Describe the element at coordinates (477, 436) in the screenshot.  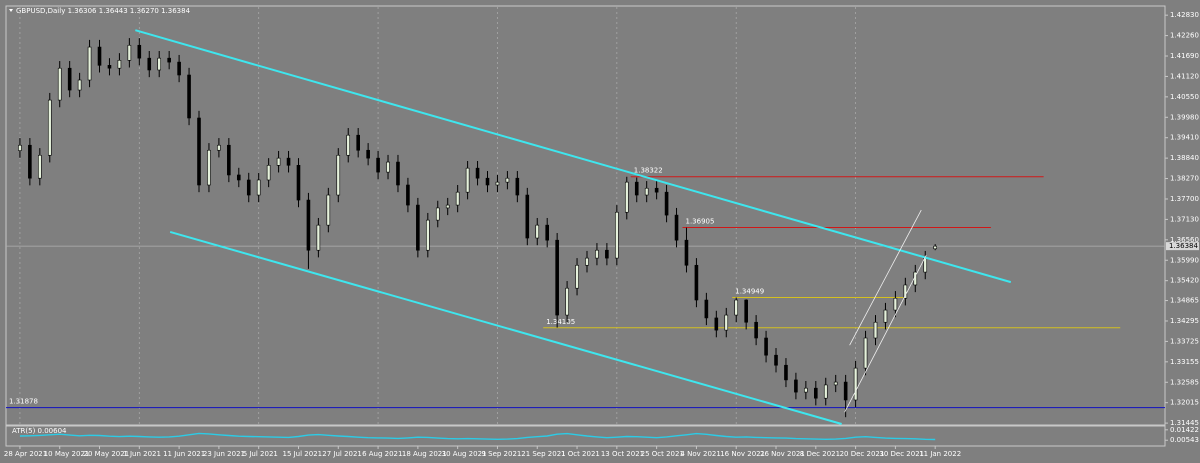
I see `atr-line` at that location.